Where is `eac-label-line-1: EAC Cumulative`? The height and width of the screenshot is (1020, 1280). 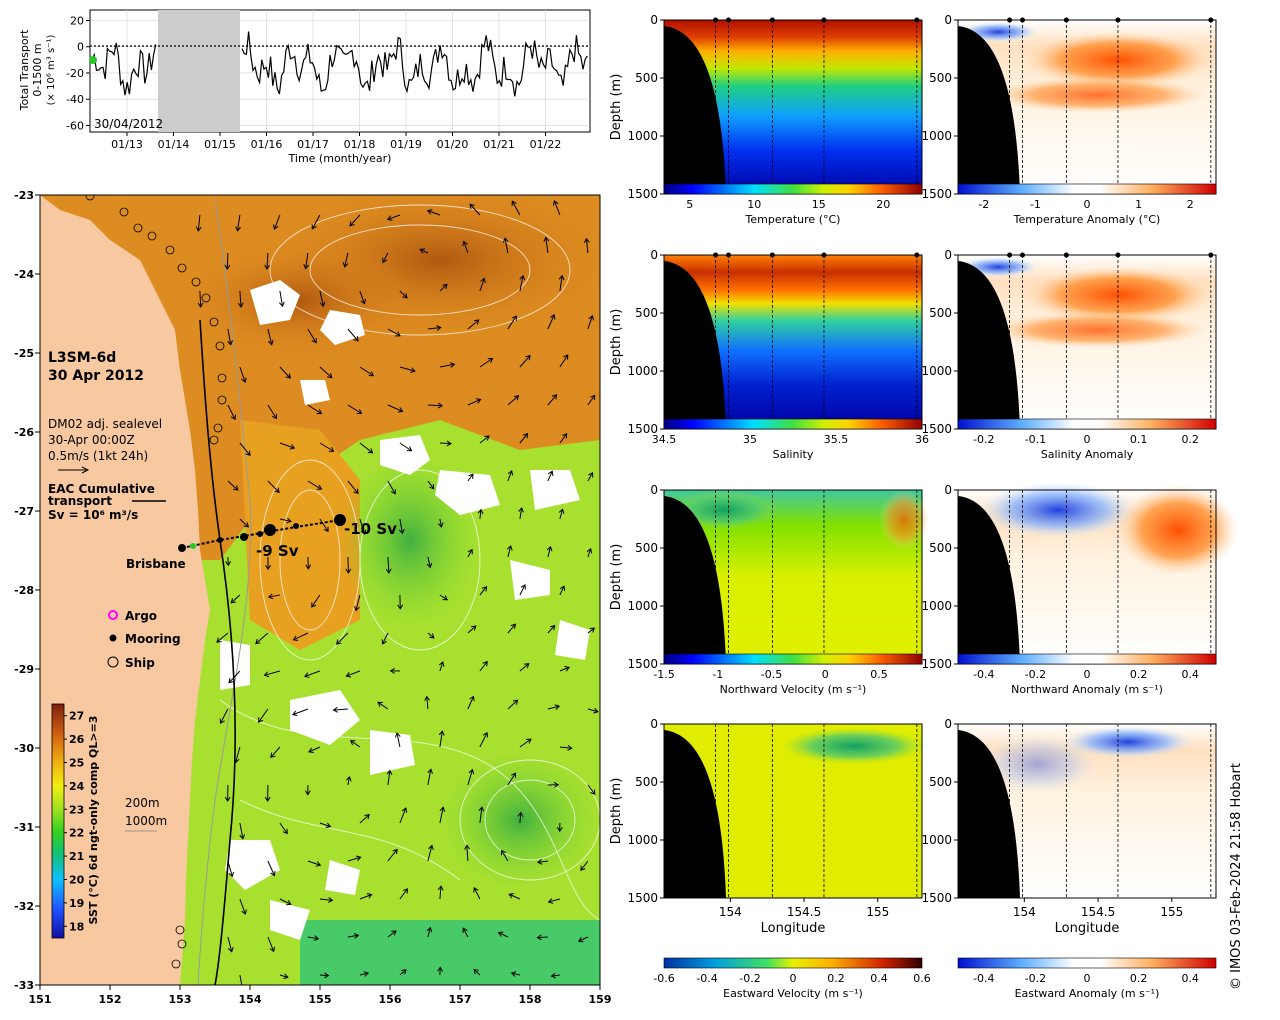 eac-label-line-1: EAC Cumulative is located at coordinates (101, 489).